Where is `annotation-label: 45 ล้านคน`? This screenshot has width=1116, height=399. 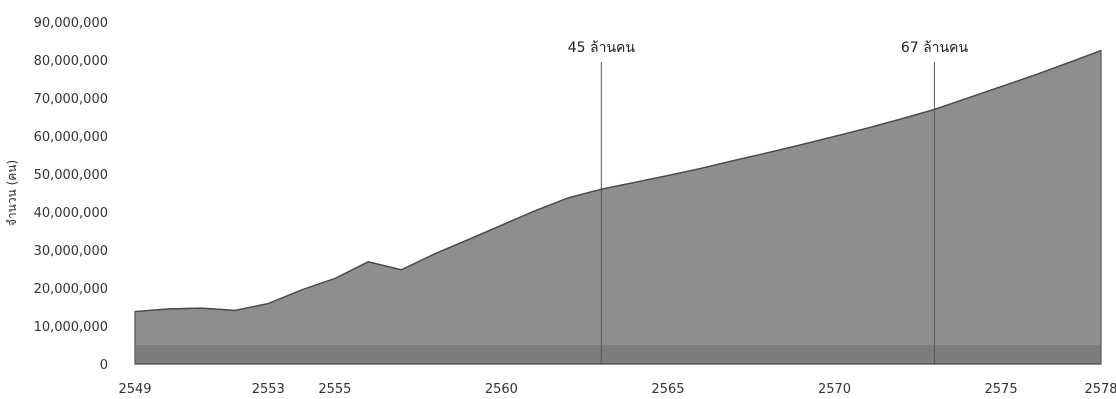
annotation-label: 45 ล้านคน is located at coordinates (602, 48).